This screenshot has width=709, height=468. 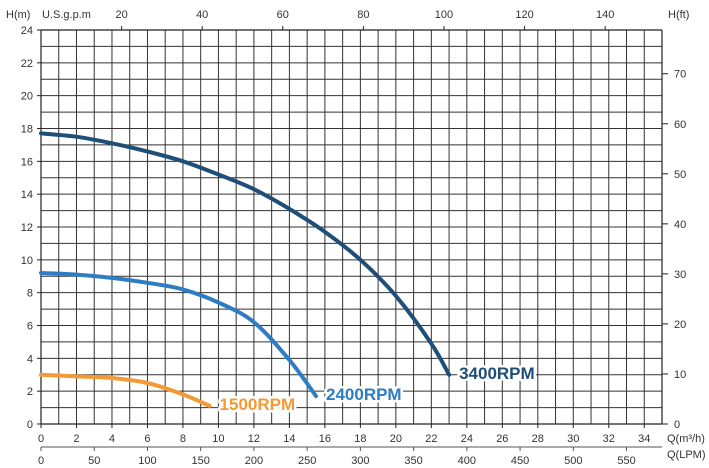 I want to click on right-tick-label: 40, so click(x=680, y=225).